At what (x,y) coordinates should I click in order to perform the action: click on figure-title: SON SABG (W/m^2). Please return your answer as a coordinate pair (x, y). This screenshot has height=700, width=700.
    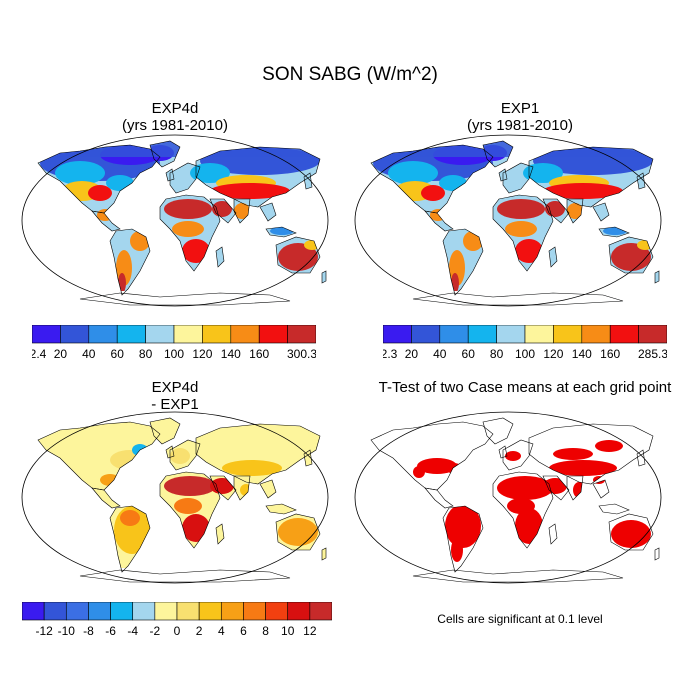
    Looking at the image, I should click on (350, 74).